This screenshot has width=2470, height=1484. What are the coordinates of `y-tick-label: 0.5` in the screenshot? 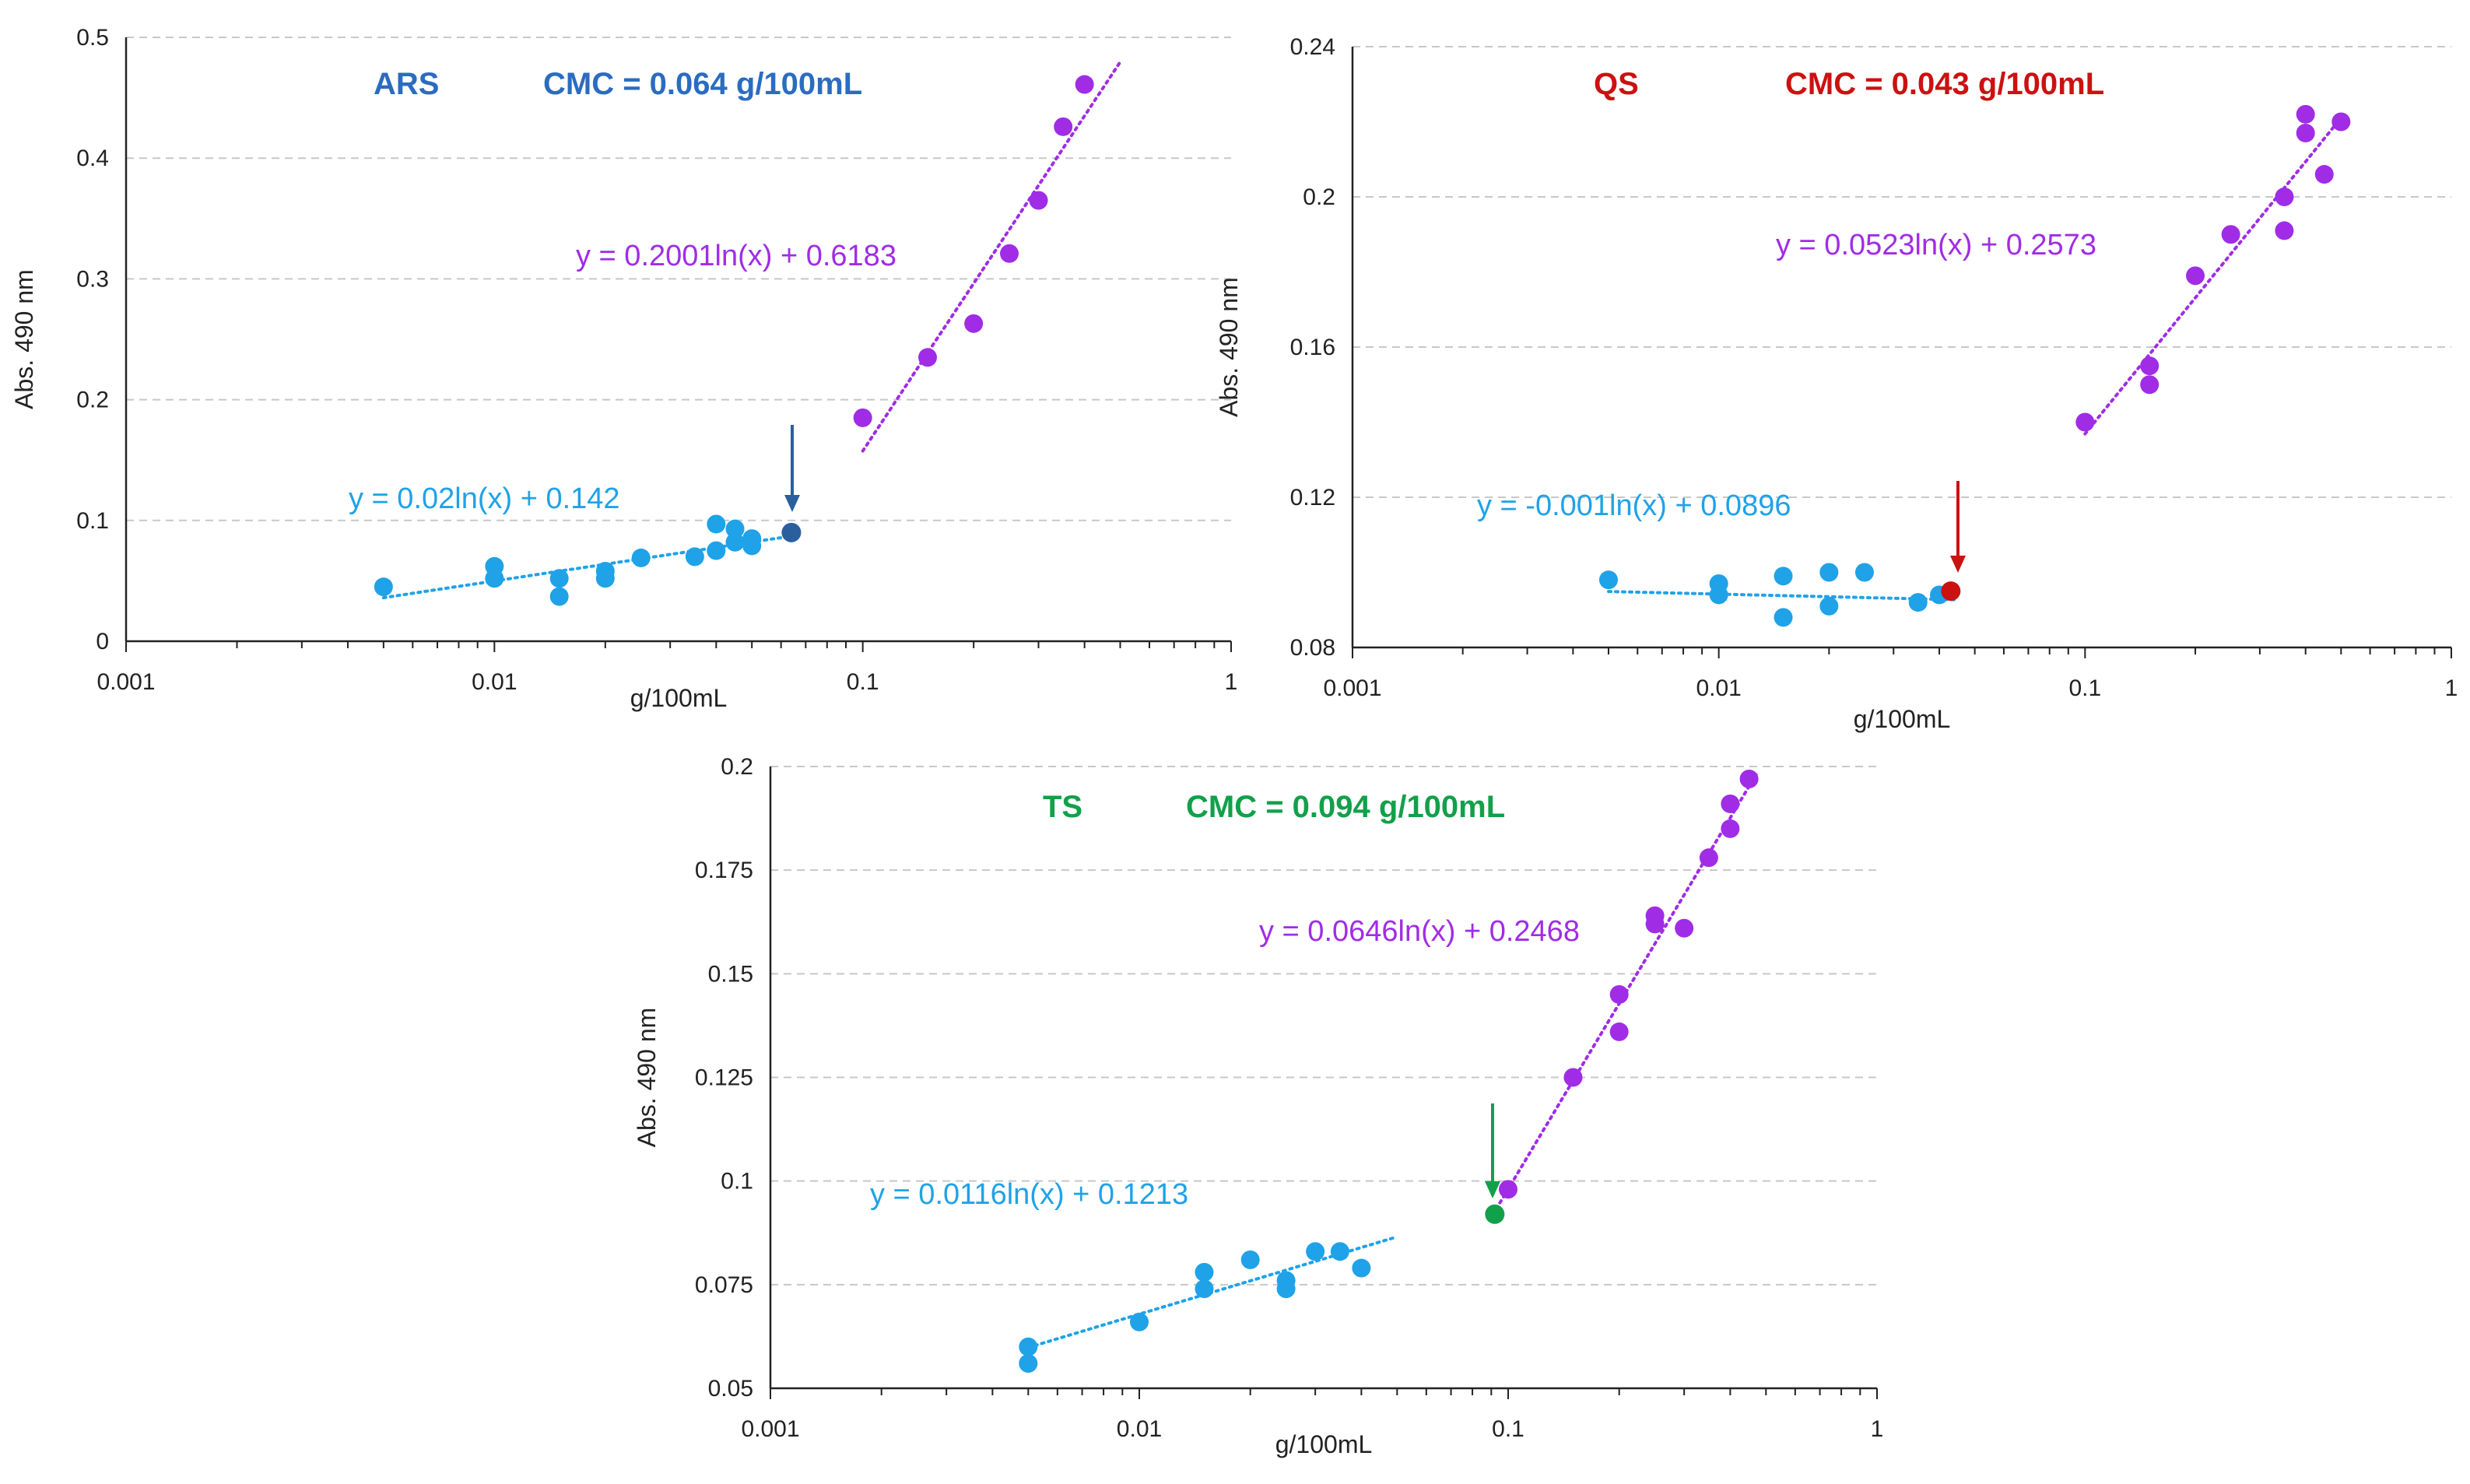 It's located at (92, 38).